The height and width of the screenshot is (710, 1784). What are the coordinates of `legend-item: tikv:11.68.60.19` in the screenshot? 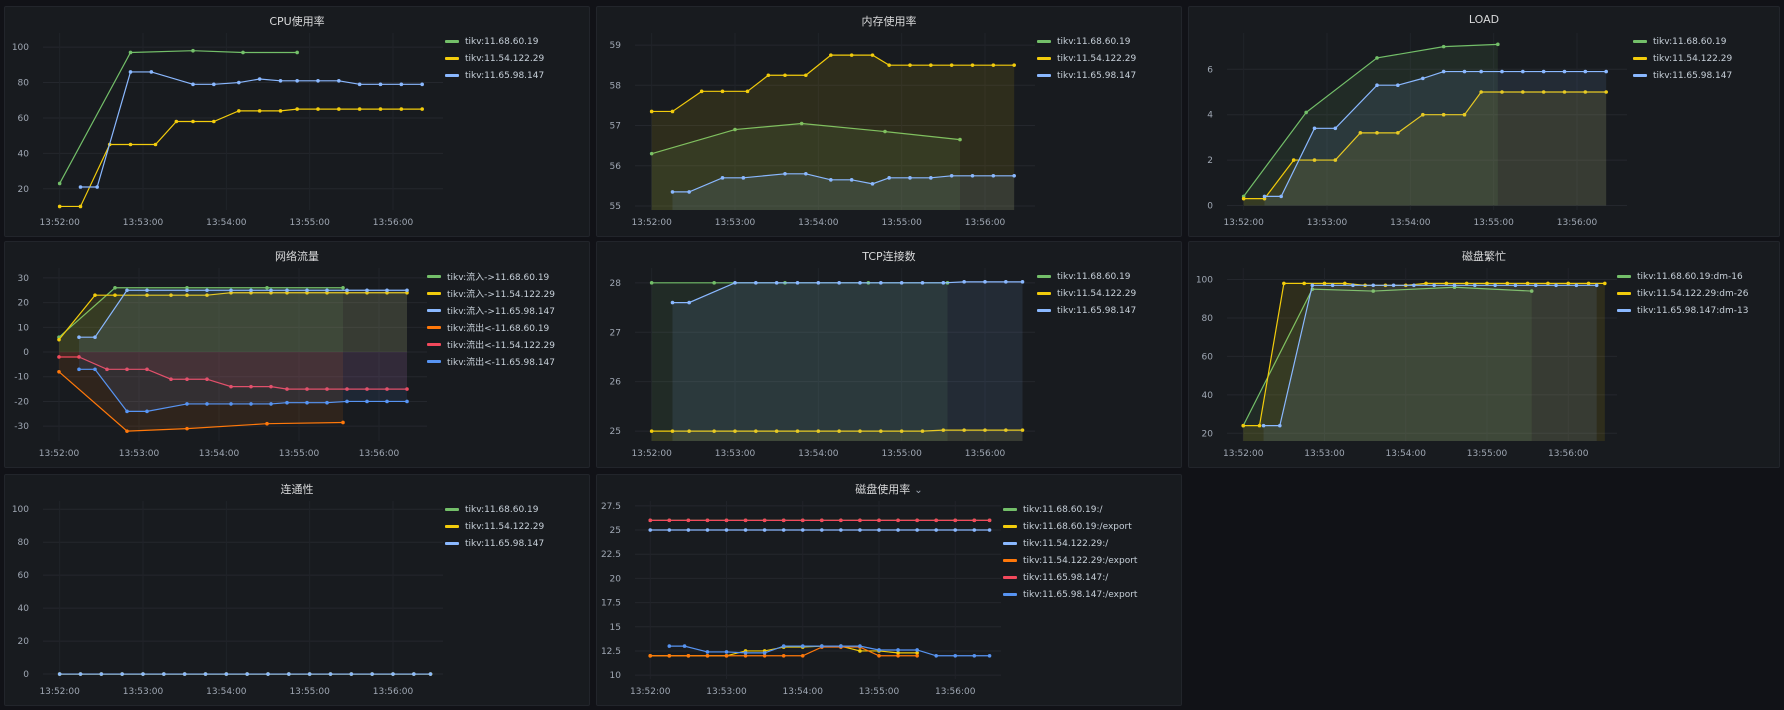 It's located at (1086, 41).